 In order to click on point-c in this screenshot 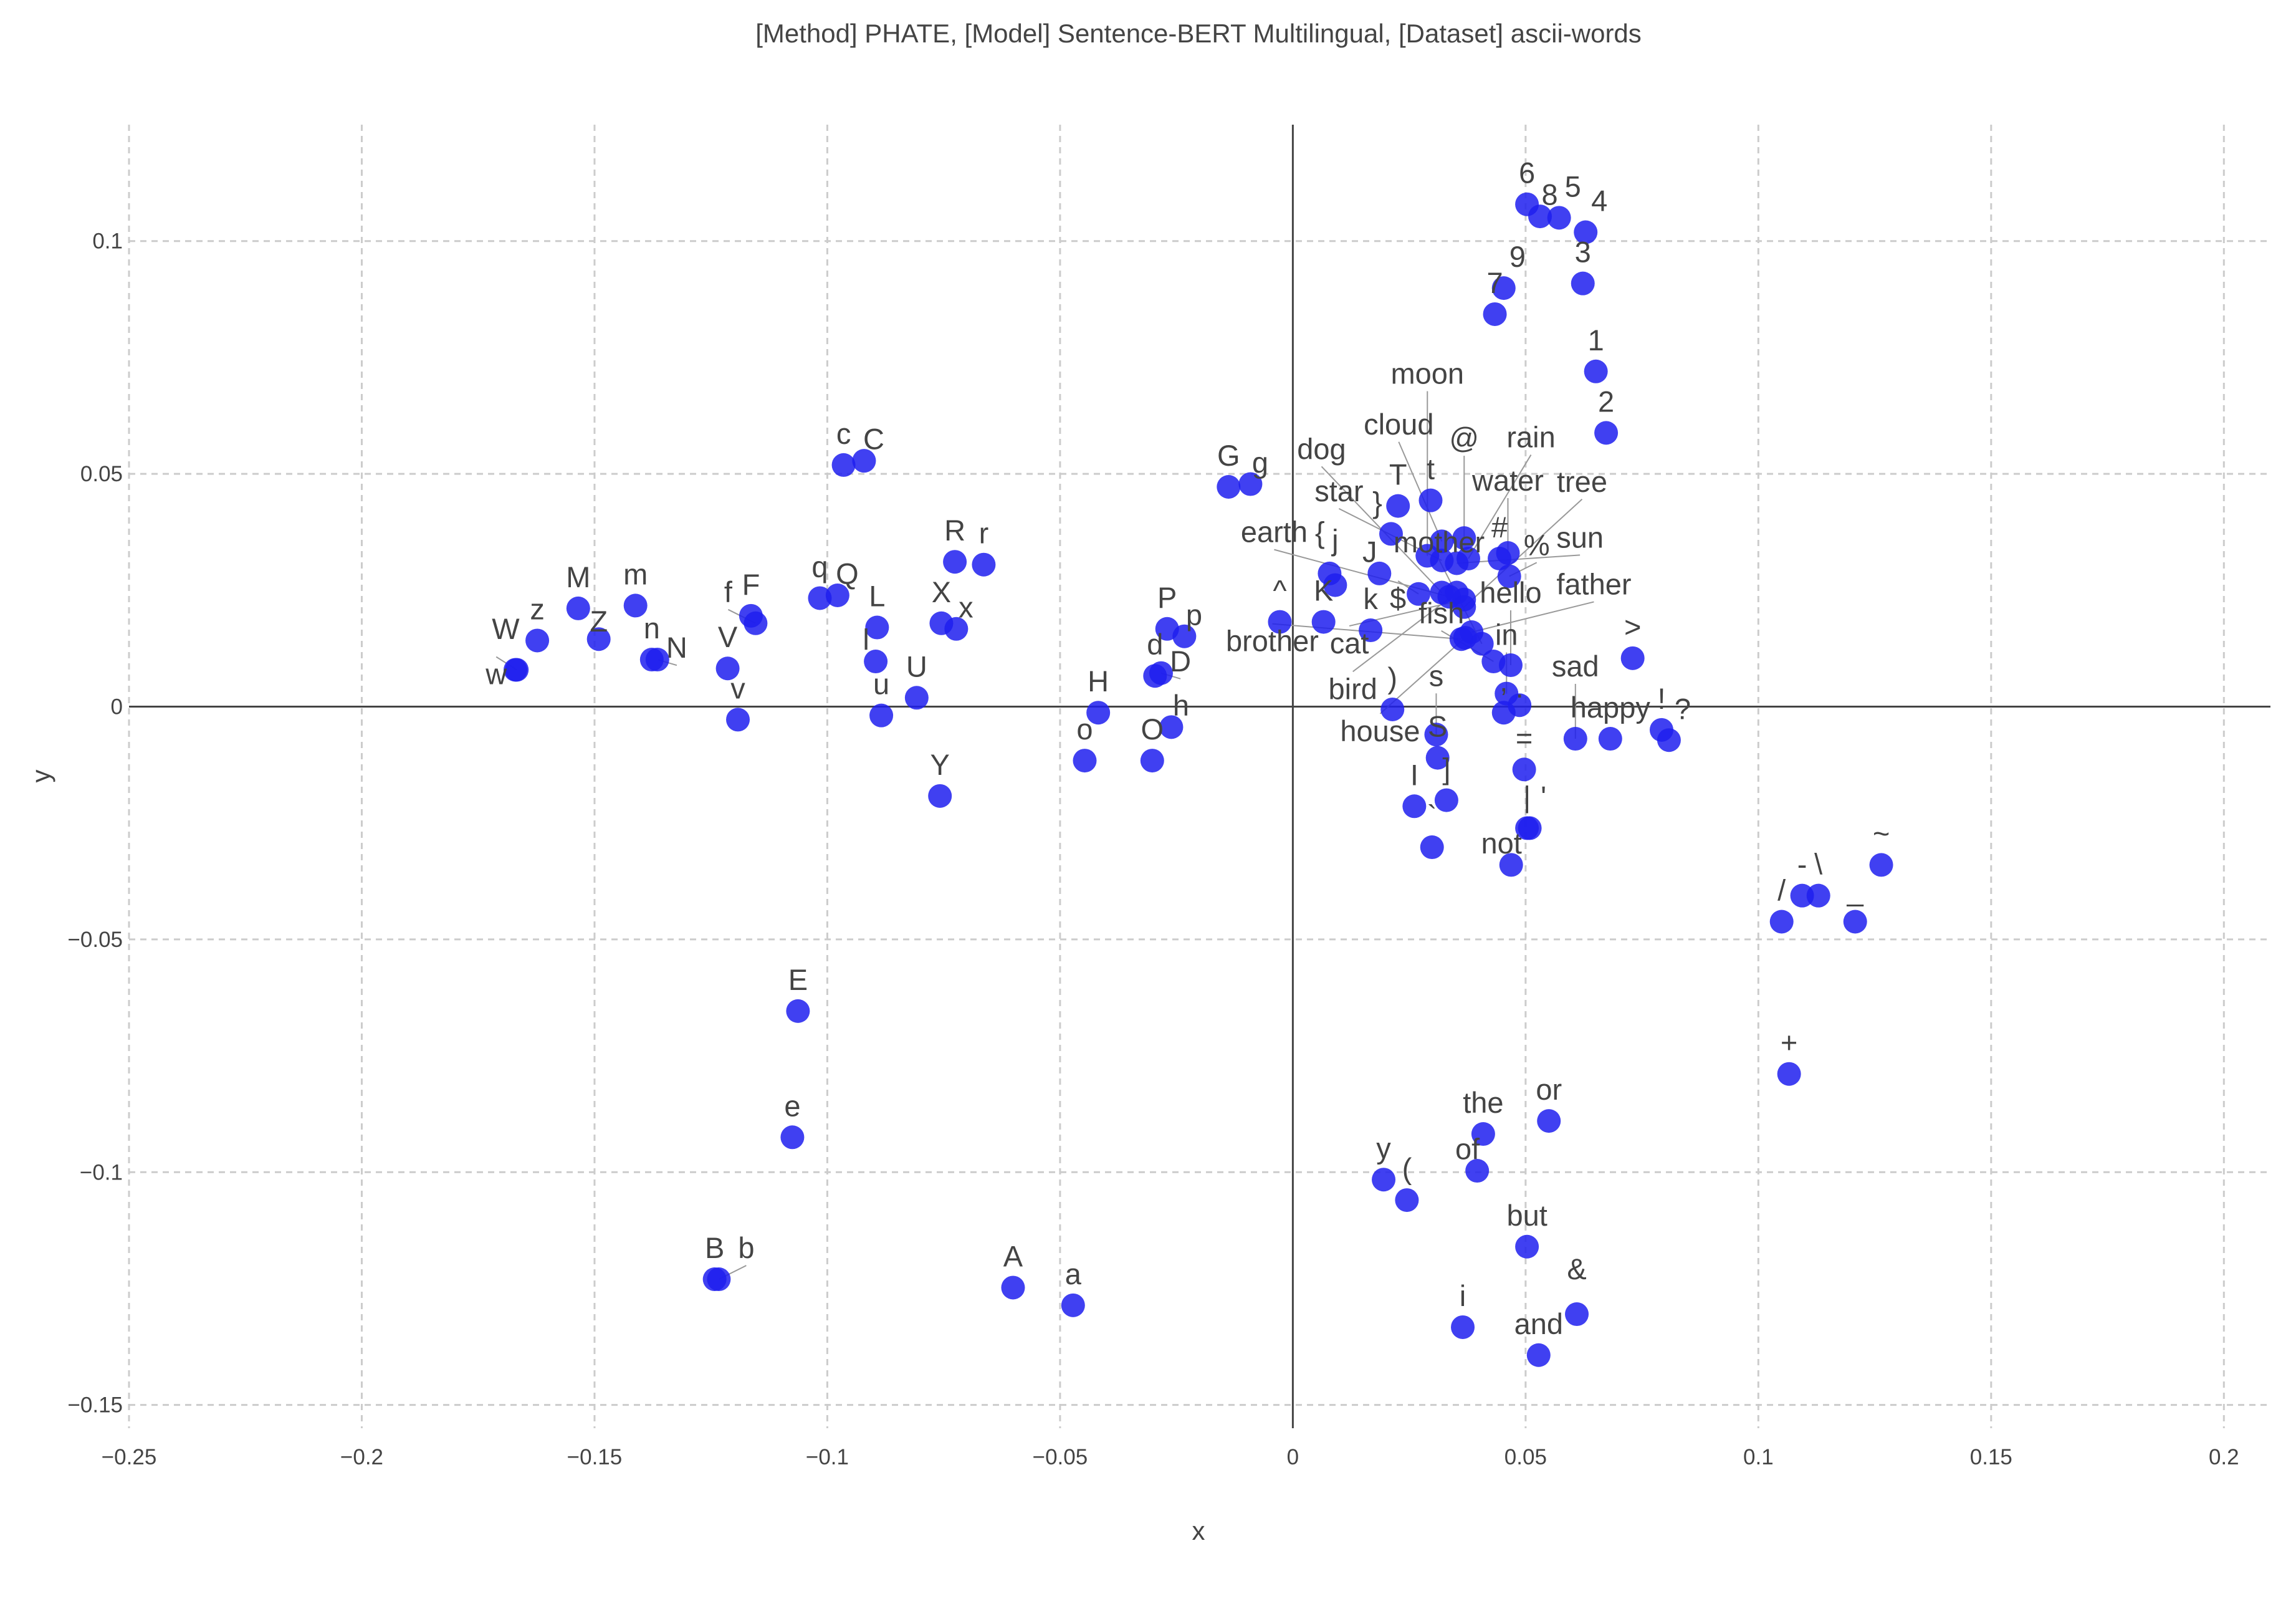, I will do `click(844, 465)`.